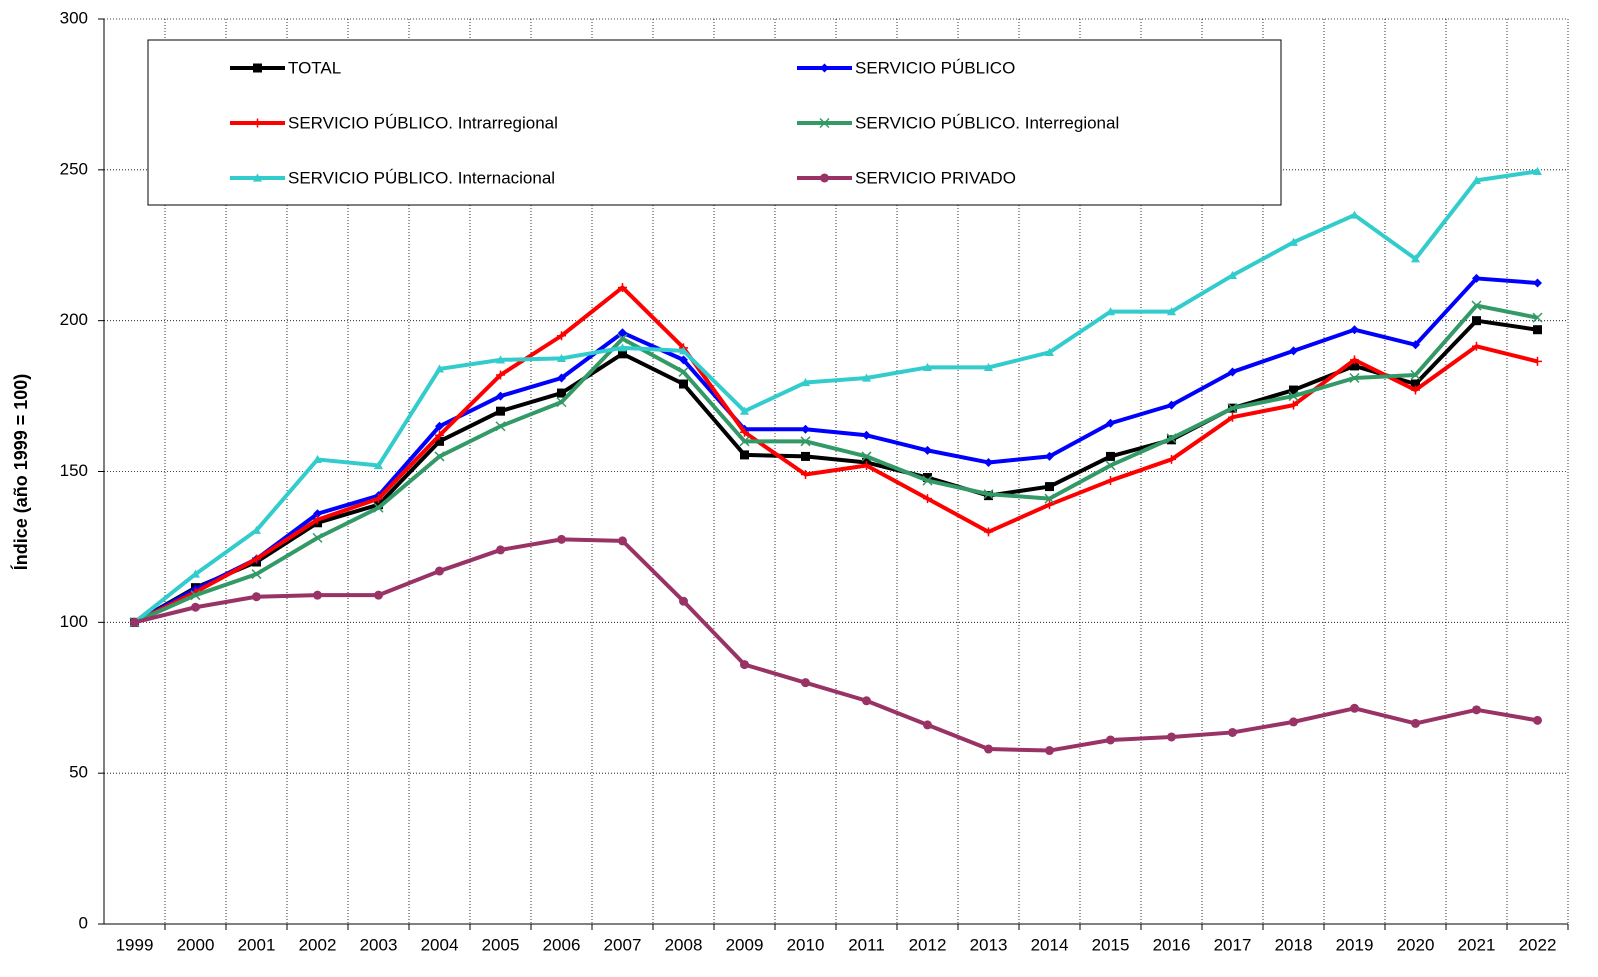 The height and width of the screenshot is (977, 1598). I want to click on legend-label: SERVICIO PÚBLICO. Intrarregional, so click(423, 122).